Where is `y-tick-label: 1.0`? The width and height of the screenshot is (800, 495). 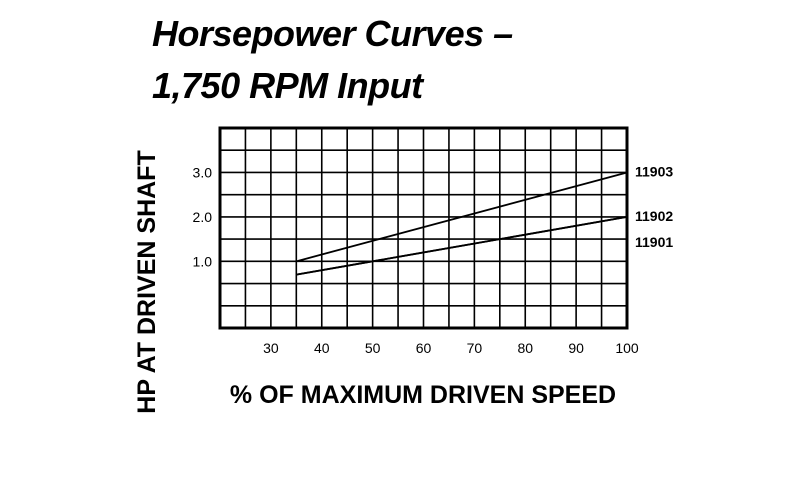 y-tick-label: 1.0 is located at coordinates (203, 261).